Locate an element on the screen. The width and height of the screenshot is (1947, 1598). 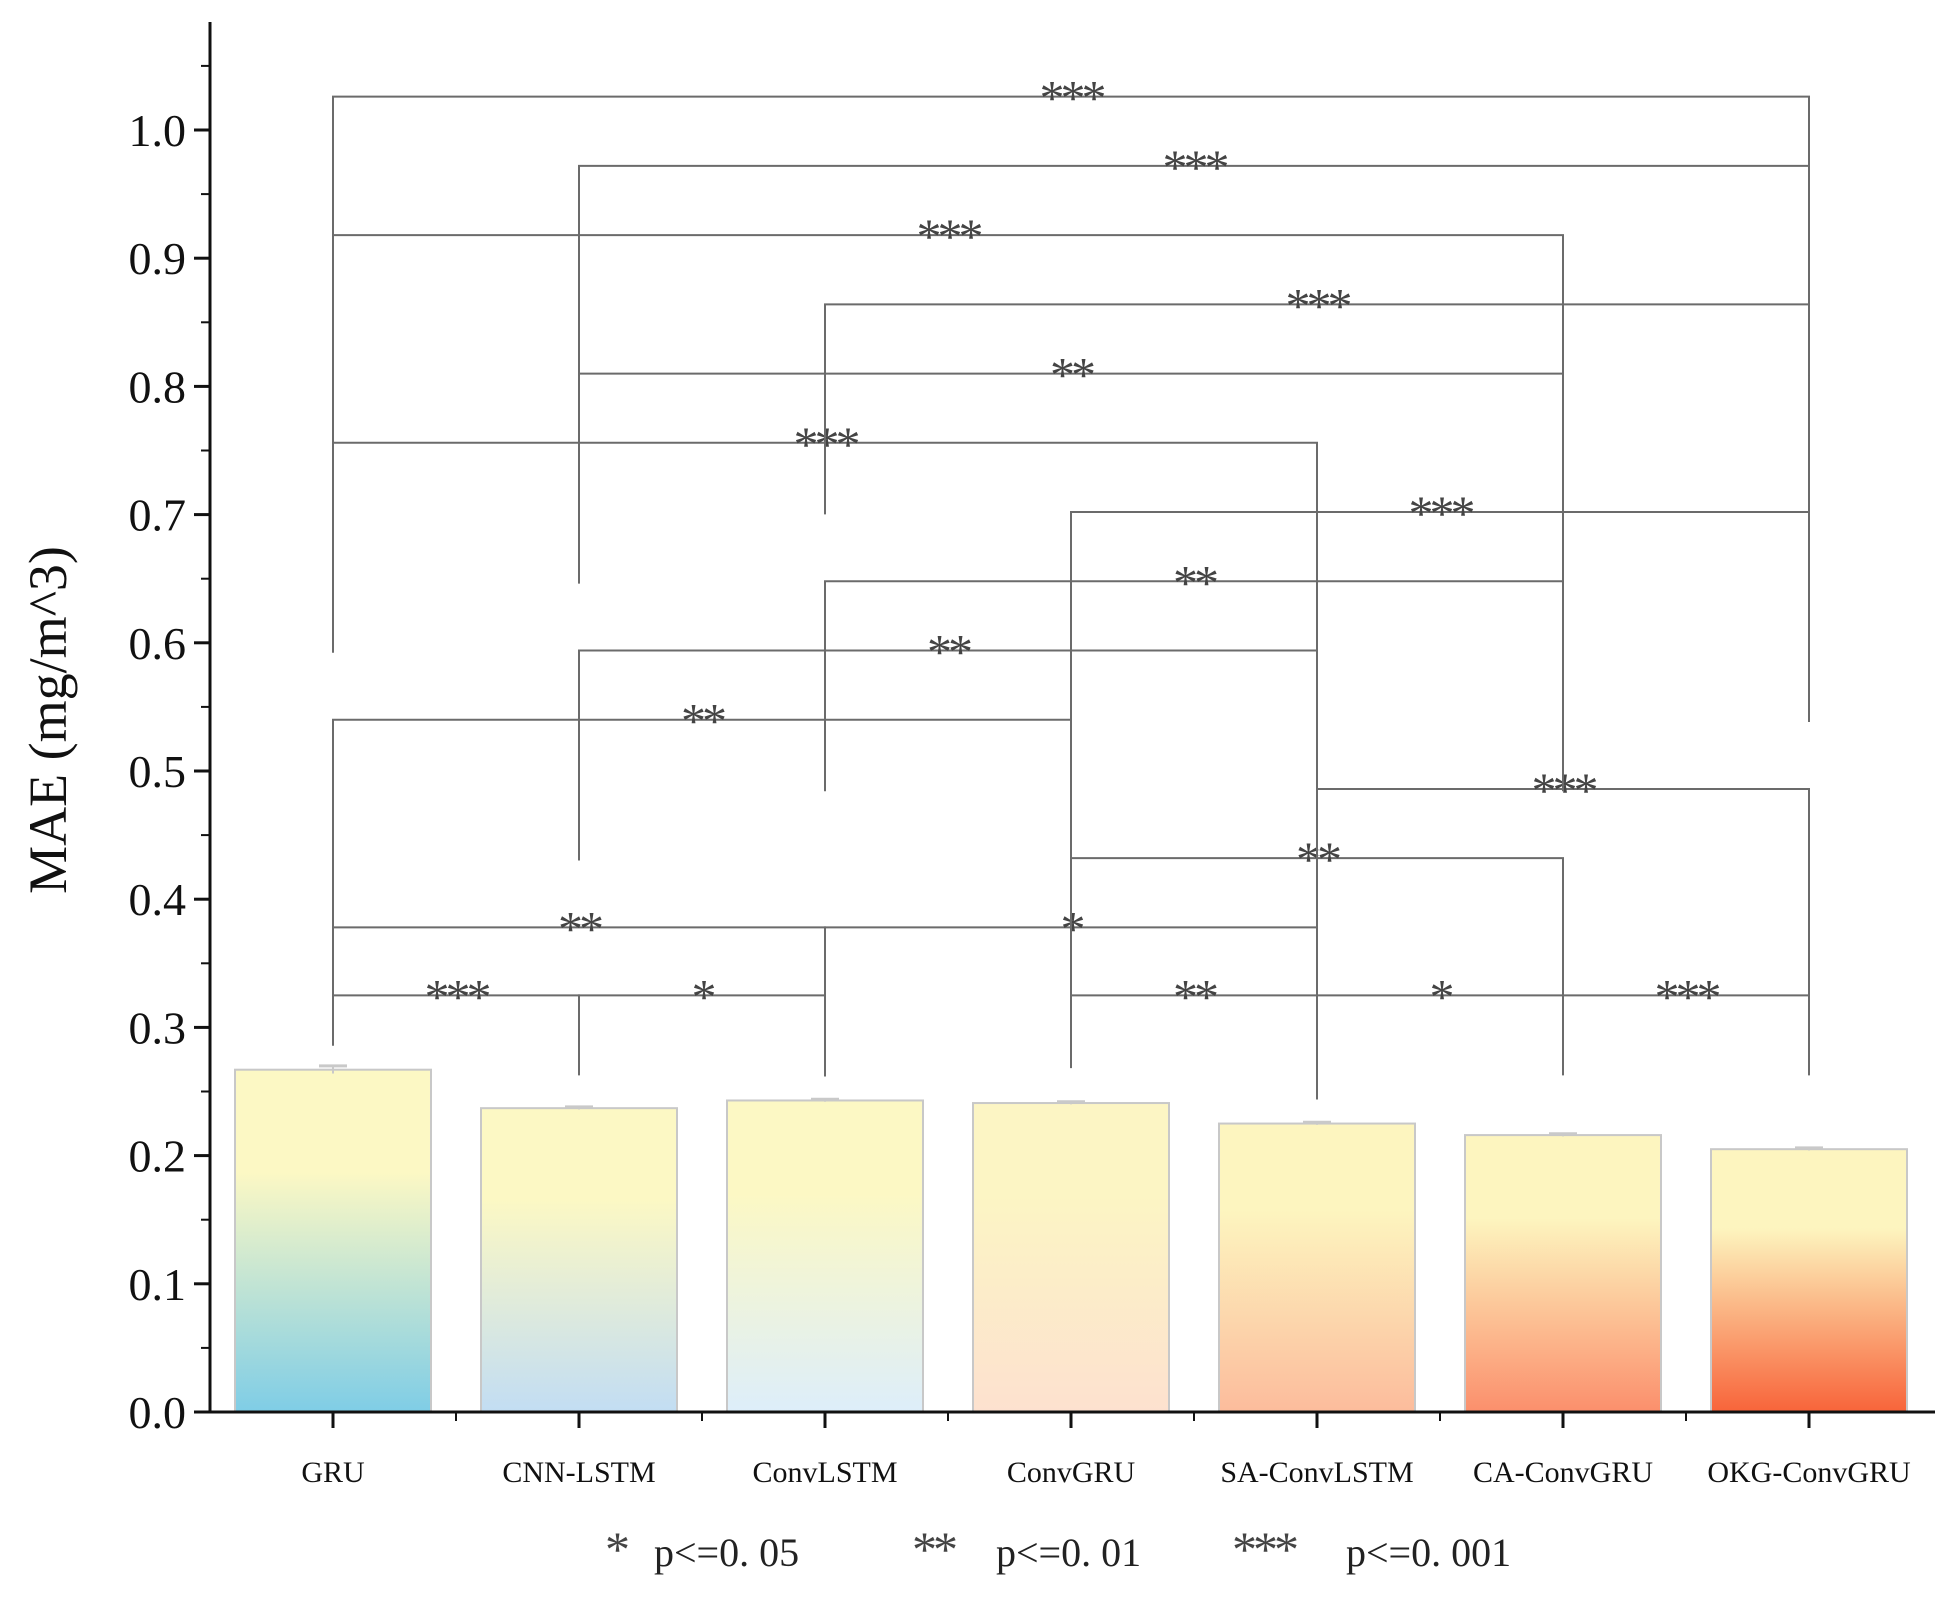
axis-labels: MAE (mg/m^3) is located at coordinates (48, 720).